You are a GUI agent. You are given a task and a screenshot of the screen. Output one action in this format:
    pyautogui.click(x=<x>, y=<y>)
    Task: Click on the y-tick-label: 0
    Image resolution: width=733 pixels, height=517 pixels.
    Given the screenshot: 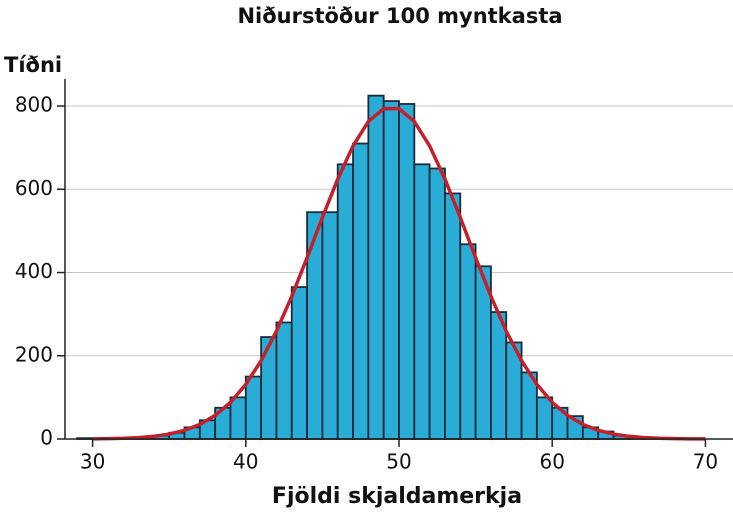 What is the action you would take?
    pyautogui.click(x=46, y=438)
    